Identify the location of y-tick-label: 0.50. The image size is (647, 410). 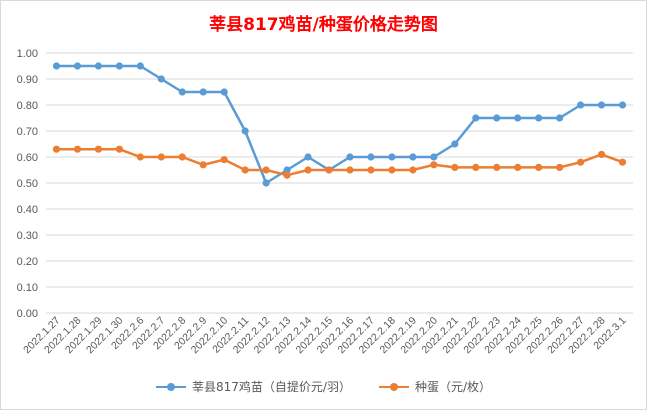
(27, 184).